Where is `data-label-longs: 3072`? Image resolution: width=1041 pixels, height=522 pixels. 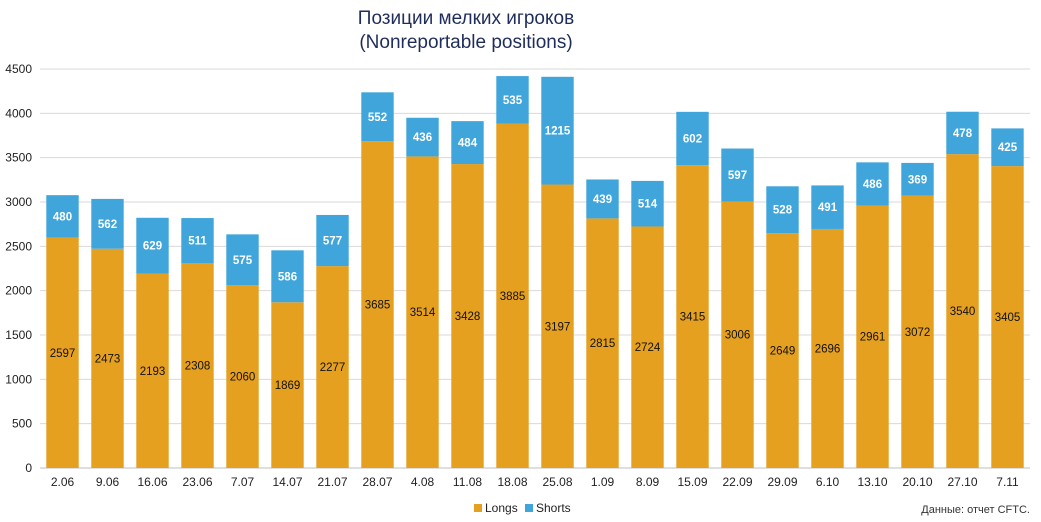
data-label-longs: 3072 is located at coordinates (918, 333).